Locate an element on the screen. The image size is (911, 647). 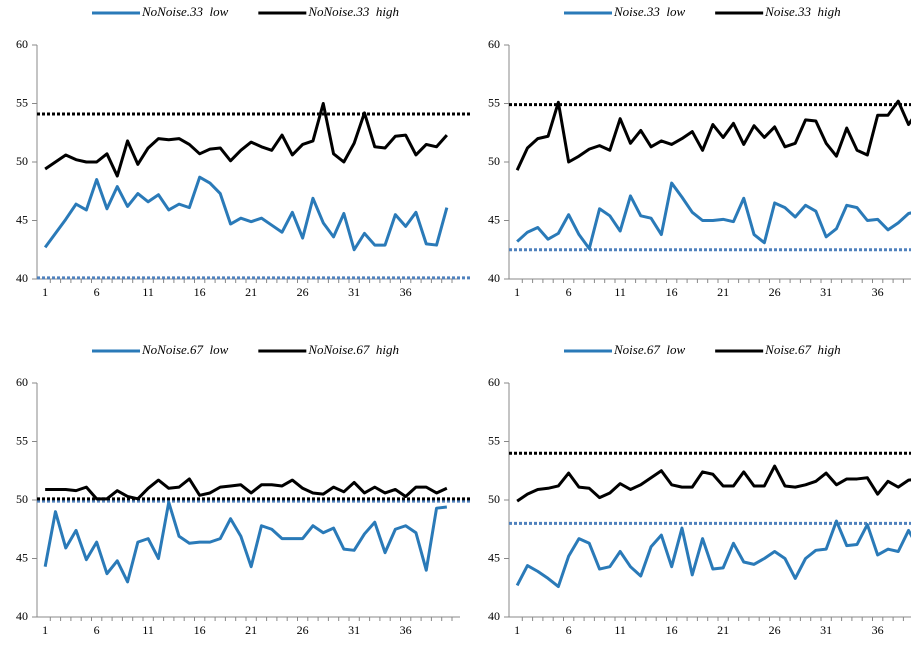
legend-label: NoNoise.67 high is located at coordinates (353, 349).